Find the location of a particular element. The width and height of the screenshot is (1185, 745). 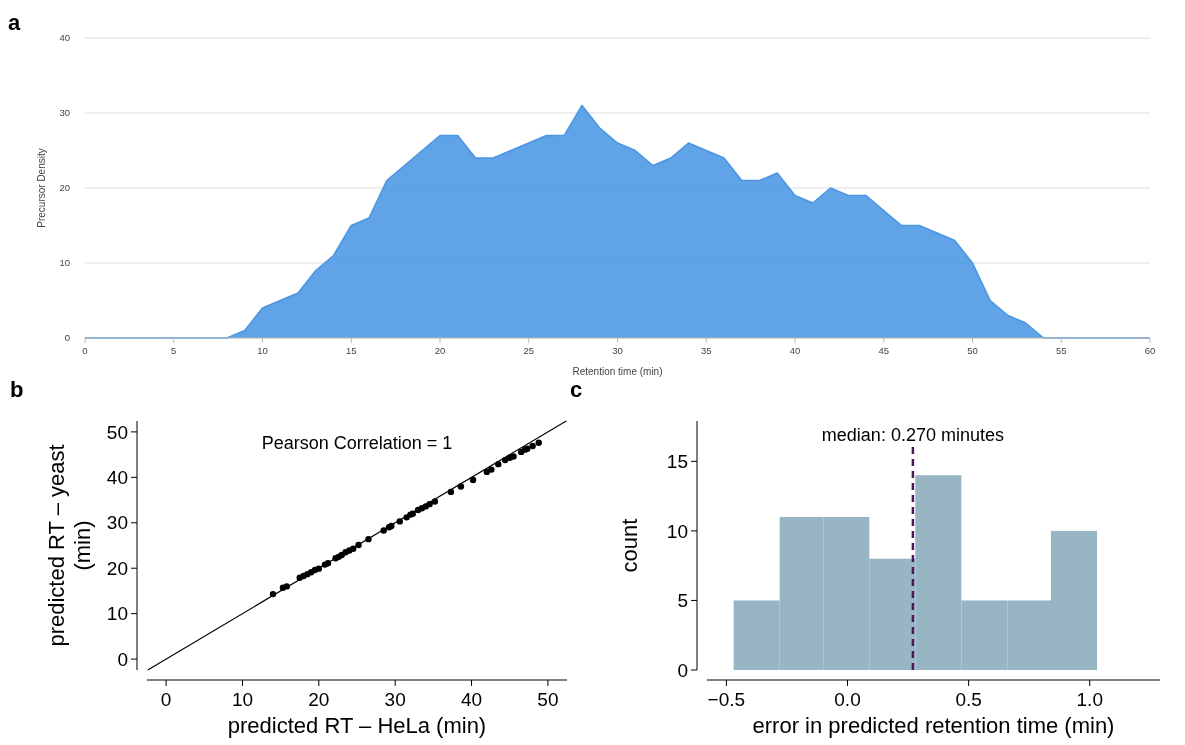

x-tick-label: 25 is located at coordinates (529, 350).